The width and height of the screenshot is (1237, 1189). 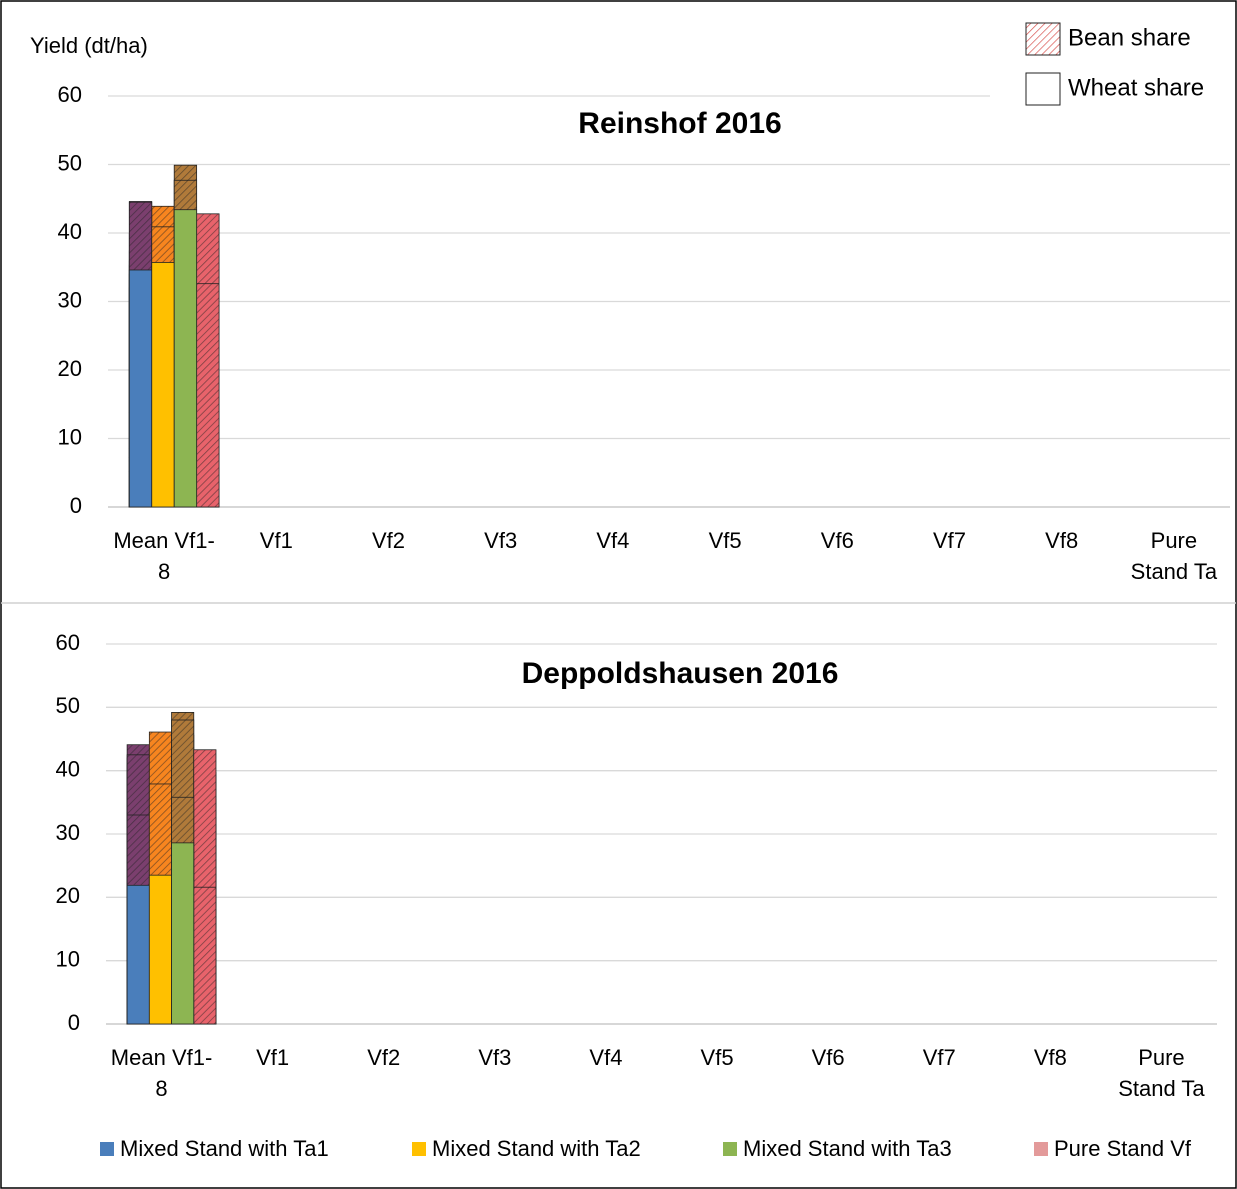 What do you see at coordinates (847, 1148) in the screenshot?
I see `legend-label: Mixed Stand with Ta3` at bounding box center [847, 1148].